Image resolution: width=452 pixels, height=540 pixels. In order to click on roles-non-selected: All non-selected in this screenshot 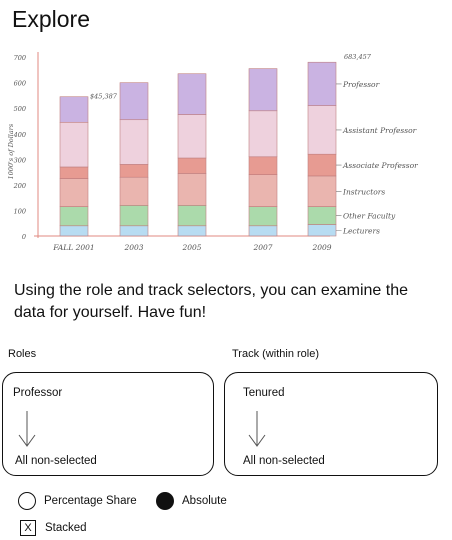, I will do `click(56, 461)`.